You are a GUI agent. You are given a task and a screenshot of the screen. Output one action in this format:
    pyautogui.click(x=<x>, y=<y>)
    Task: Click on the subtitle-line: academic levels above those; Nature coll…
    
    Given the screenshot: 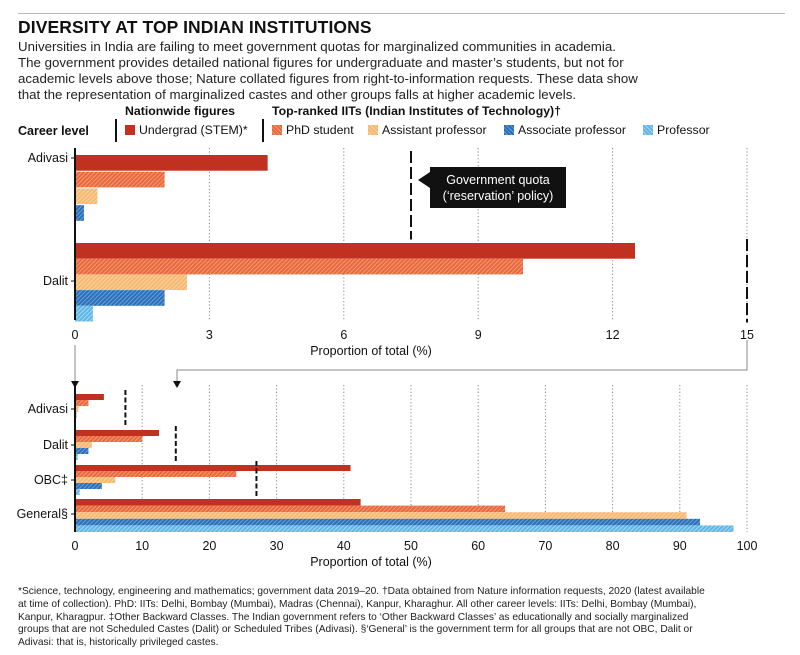 What is the action you would take?
    pyautogui.click(x=328, y=78)
    